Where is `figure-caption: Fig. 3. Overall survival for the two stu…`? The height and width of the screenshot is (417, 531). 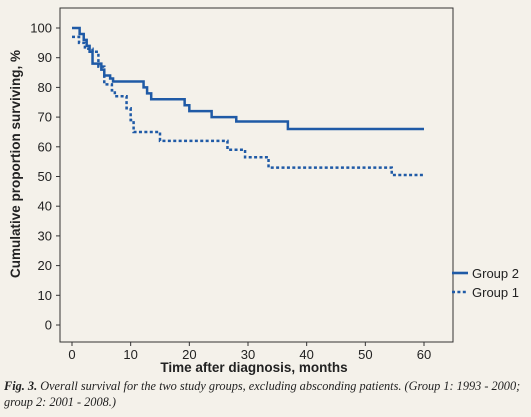
figure-caption: Fig. 3. Overall survival for the two stu… is located at coordinates (265, 394).